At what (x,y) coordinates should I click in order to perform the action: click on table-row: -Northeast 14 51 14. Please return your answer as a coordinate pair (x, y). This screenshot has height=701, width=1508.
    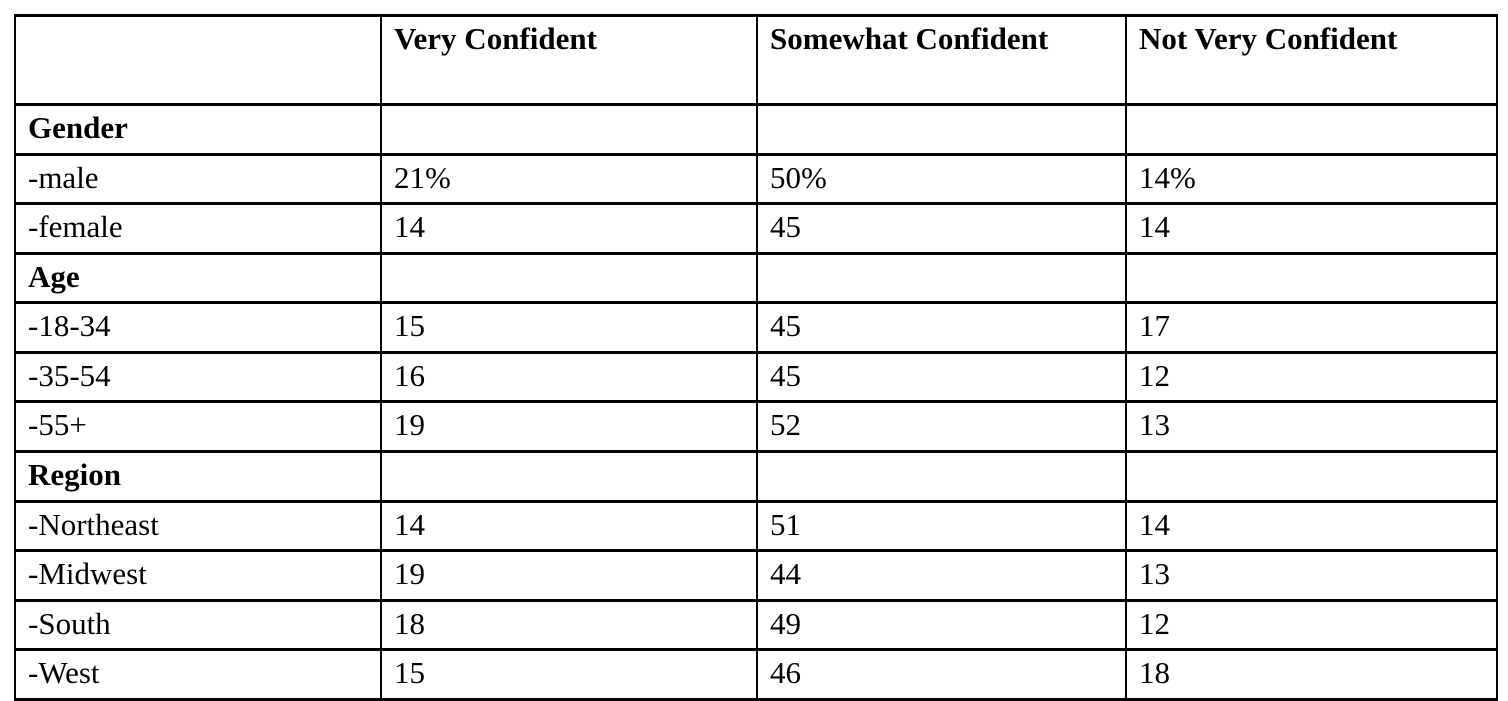
    Looking at the image, I should click on (756, 526).